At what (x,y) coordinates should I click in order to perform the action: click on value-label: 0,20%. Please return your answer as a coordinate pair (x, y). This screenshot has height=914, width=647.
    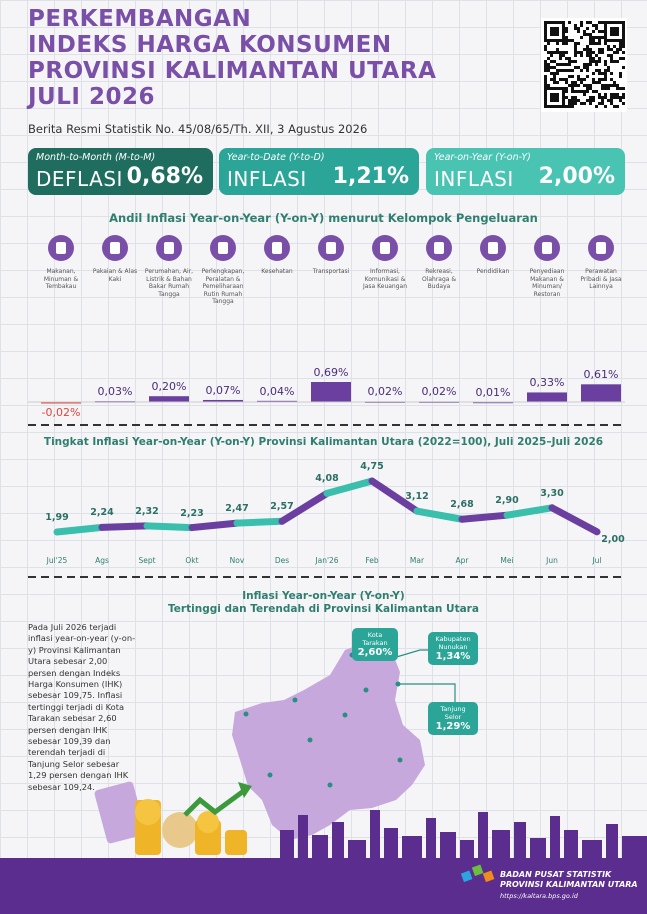
    Looking at the image, I should click on (169, 387).